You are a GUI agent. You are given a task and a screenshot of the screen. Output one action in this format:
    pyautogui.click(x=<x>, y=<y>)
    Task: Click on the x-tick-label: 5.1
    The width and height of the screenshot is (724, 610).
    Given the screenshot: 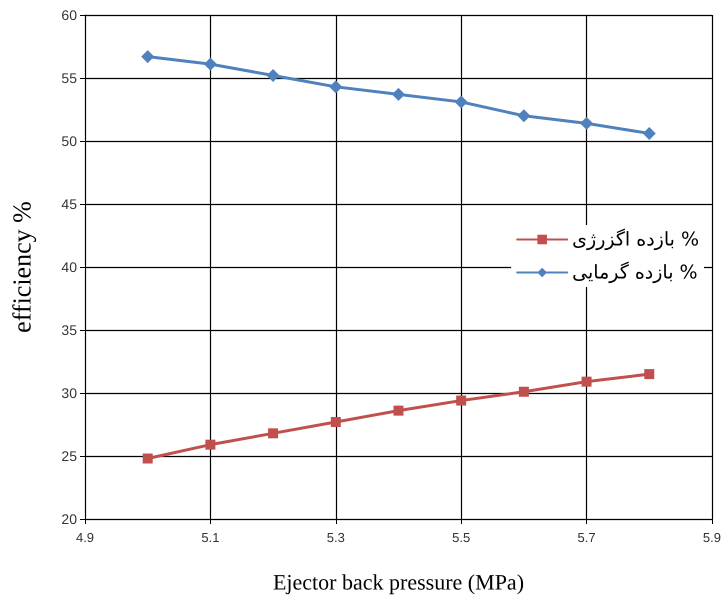 What is the action you would take?
    pyautogui.click(x=210, y=537)
    